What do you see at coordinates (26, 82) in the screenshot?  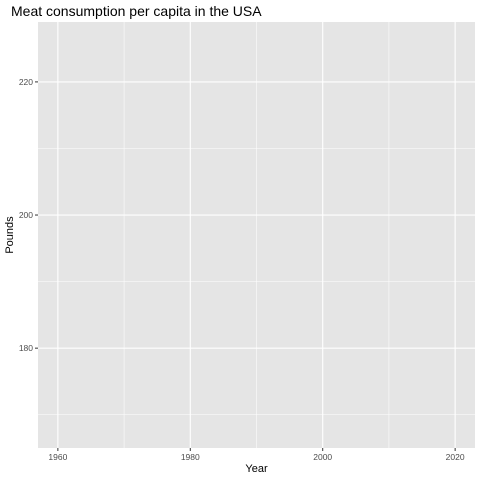 I see `y-tick-label: 220` at bounding box center [26, 82].